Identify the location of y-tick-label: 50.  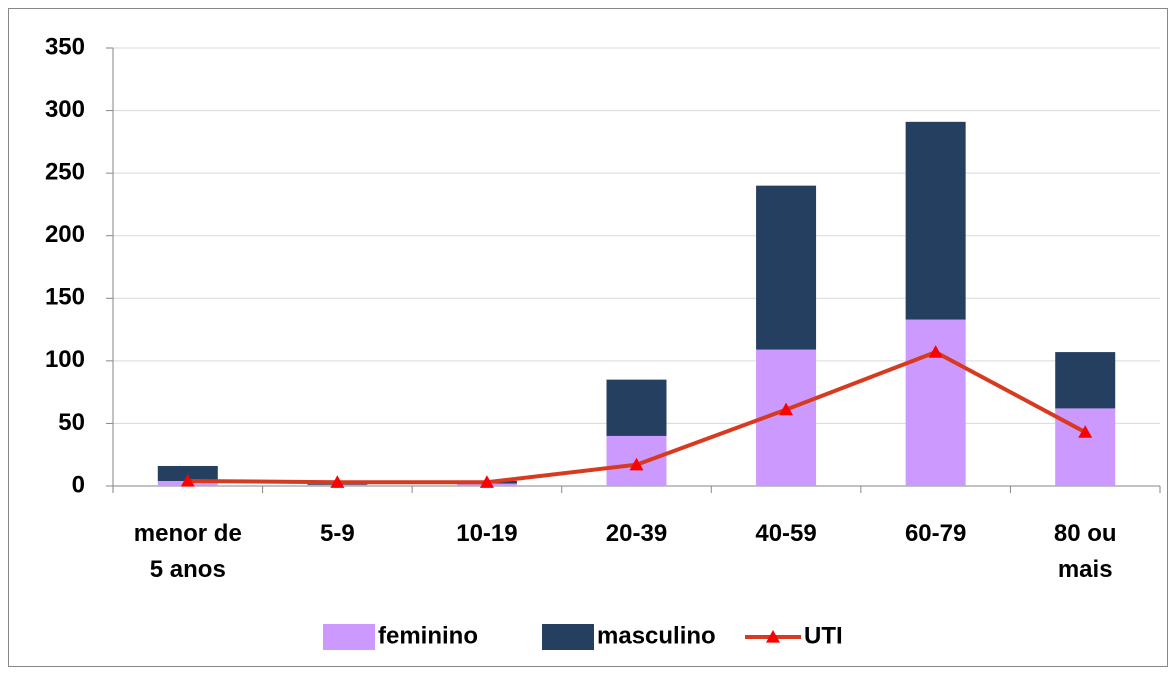
(71, 422).